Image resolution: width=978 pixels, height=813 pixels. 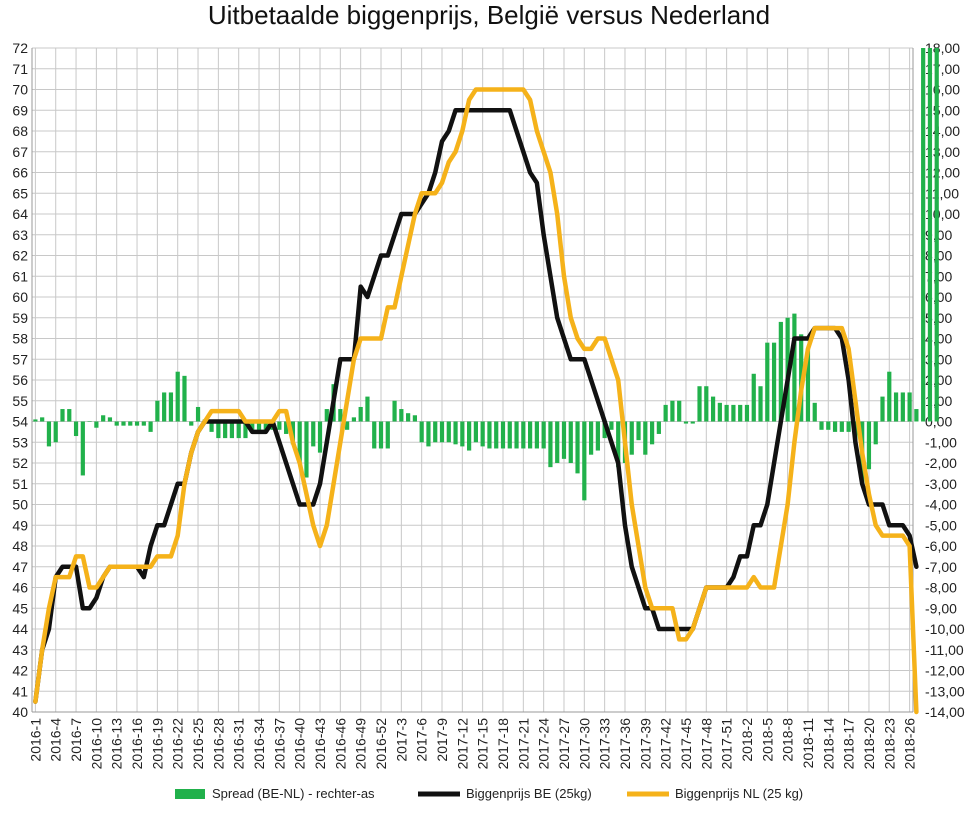 I want to click on x-tick-label: 2017-48, so click(x=706, y=744).